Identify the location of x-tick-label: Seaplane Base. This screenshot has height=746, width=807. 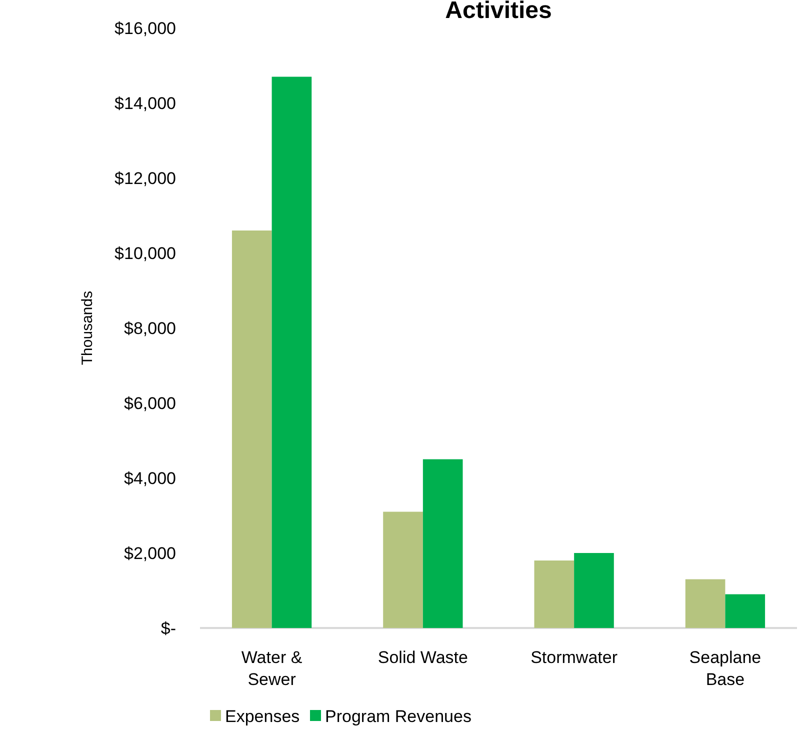
(725, 668).